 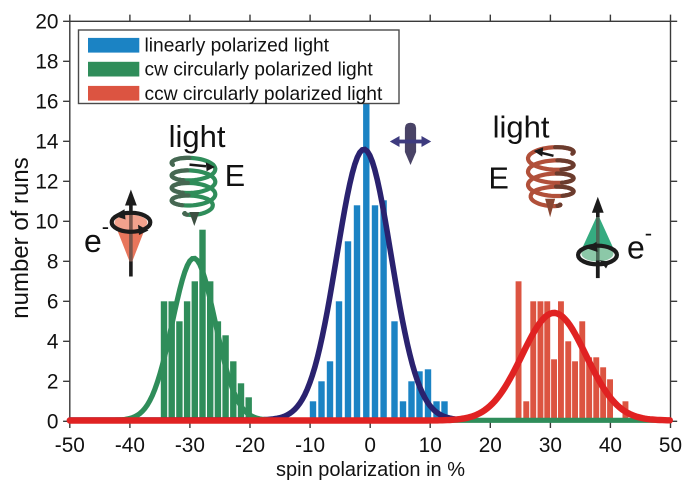 What do you see at coordinates (550, 445) in the screenshot?
I see `svg-text: 30` at bounding box center [550, 445].